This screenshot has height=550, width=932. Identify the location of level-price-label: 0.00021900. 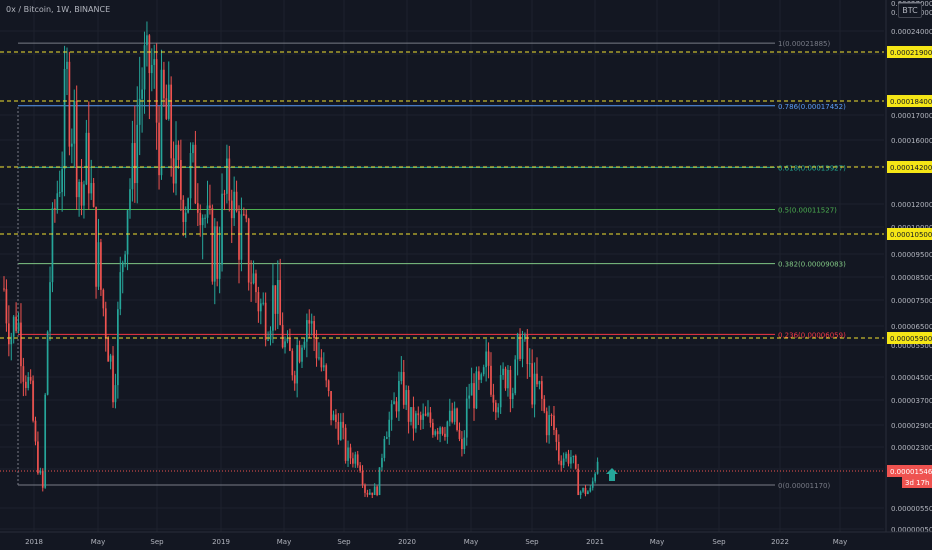
(911, 53).